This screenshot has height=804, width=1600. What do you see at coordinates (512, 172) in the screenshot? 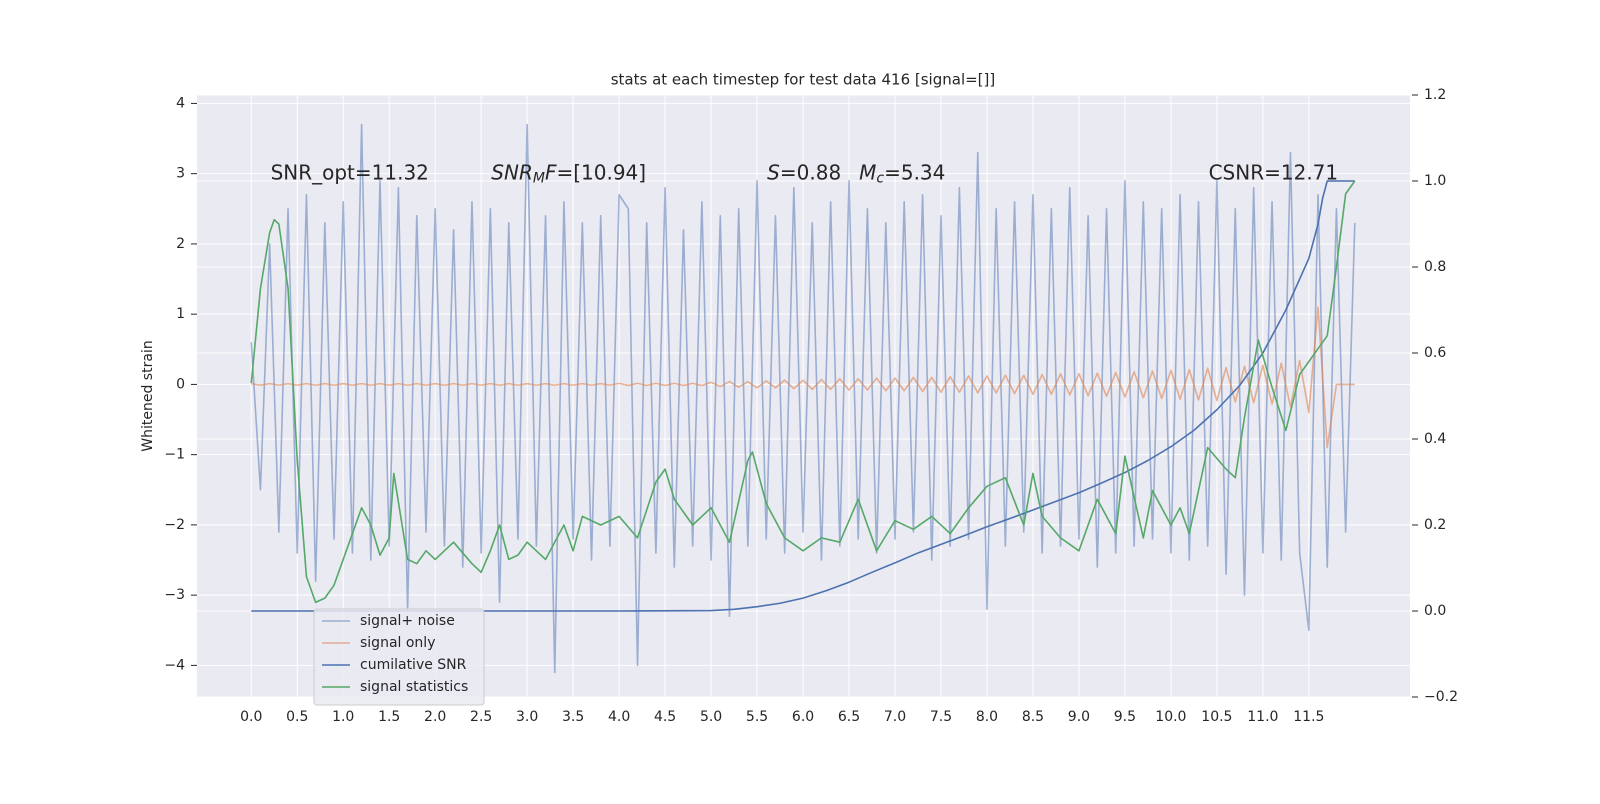
I see `annotation-part: SNR` at bounding box center [512, 172].